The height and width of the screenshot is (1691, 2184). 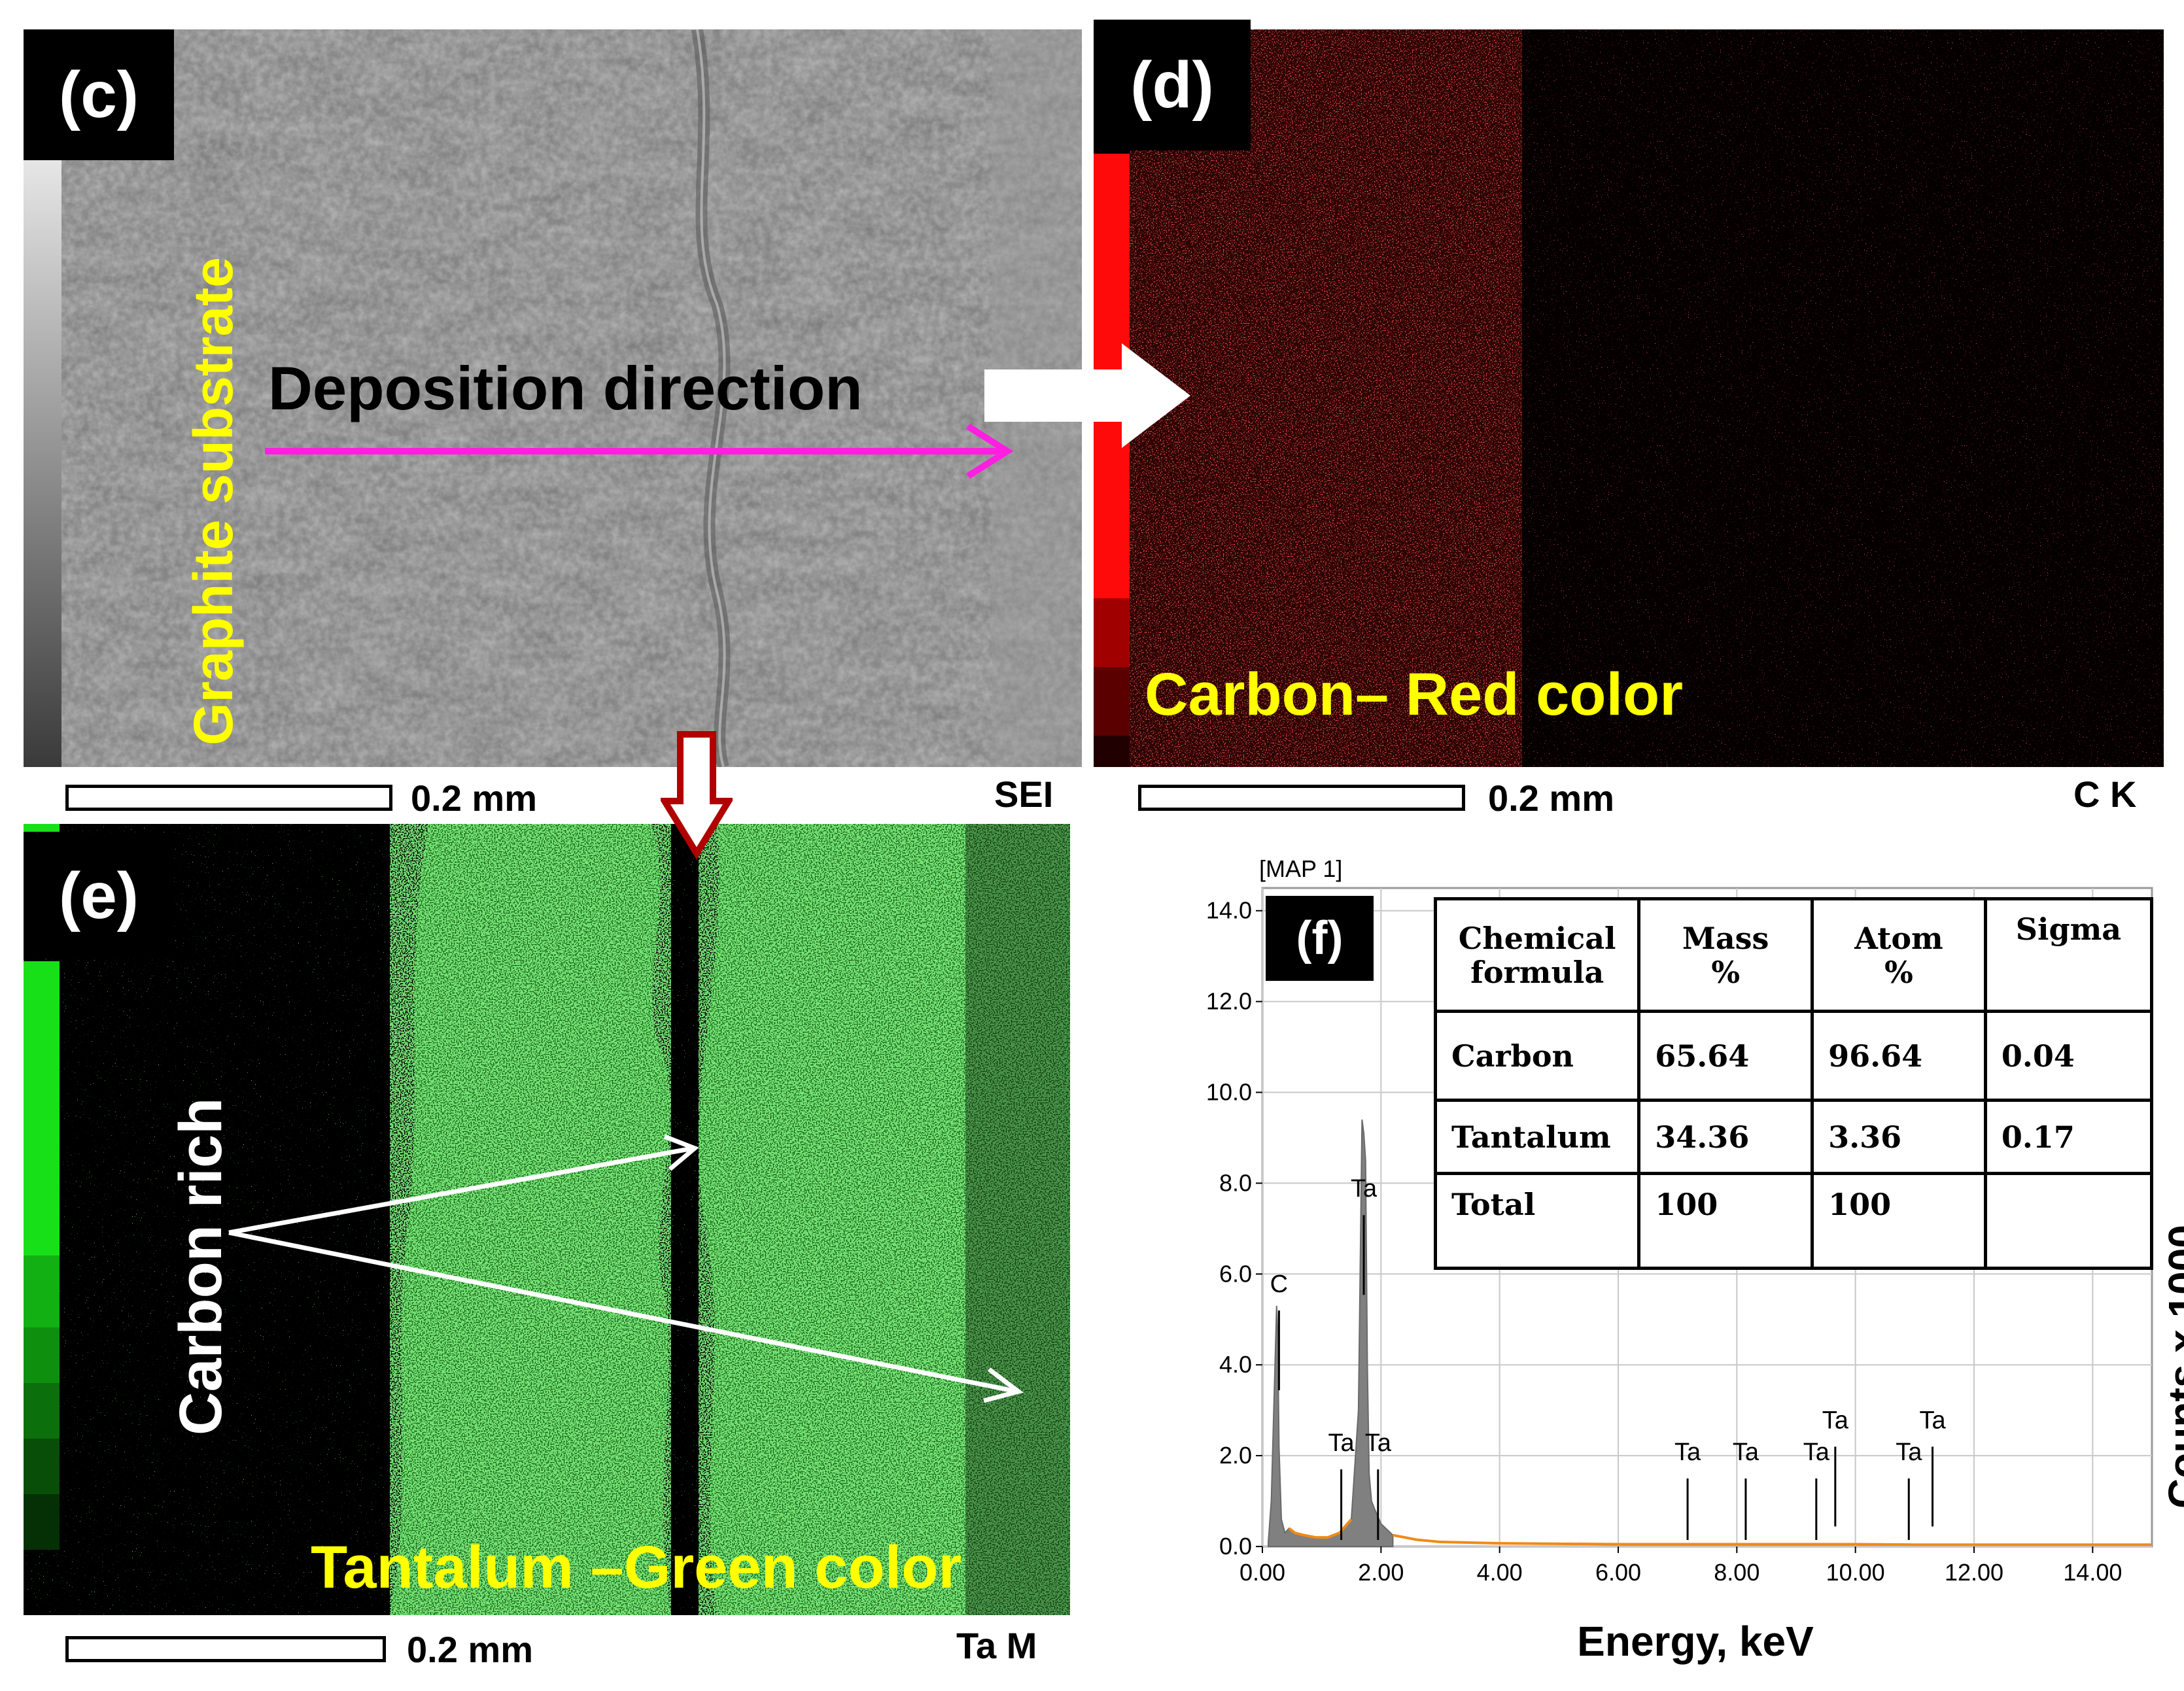 I want to click on deposition-arrow, so click(x=639, y=451).